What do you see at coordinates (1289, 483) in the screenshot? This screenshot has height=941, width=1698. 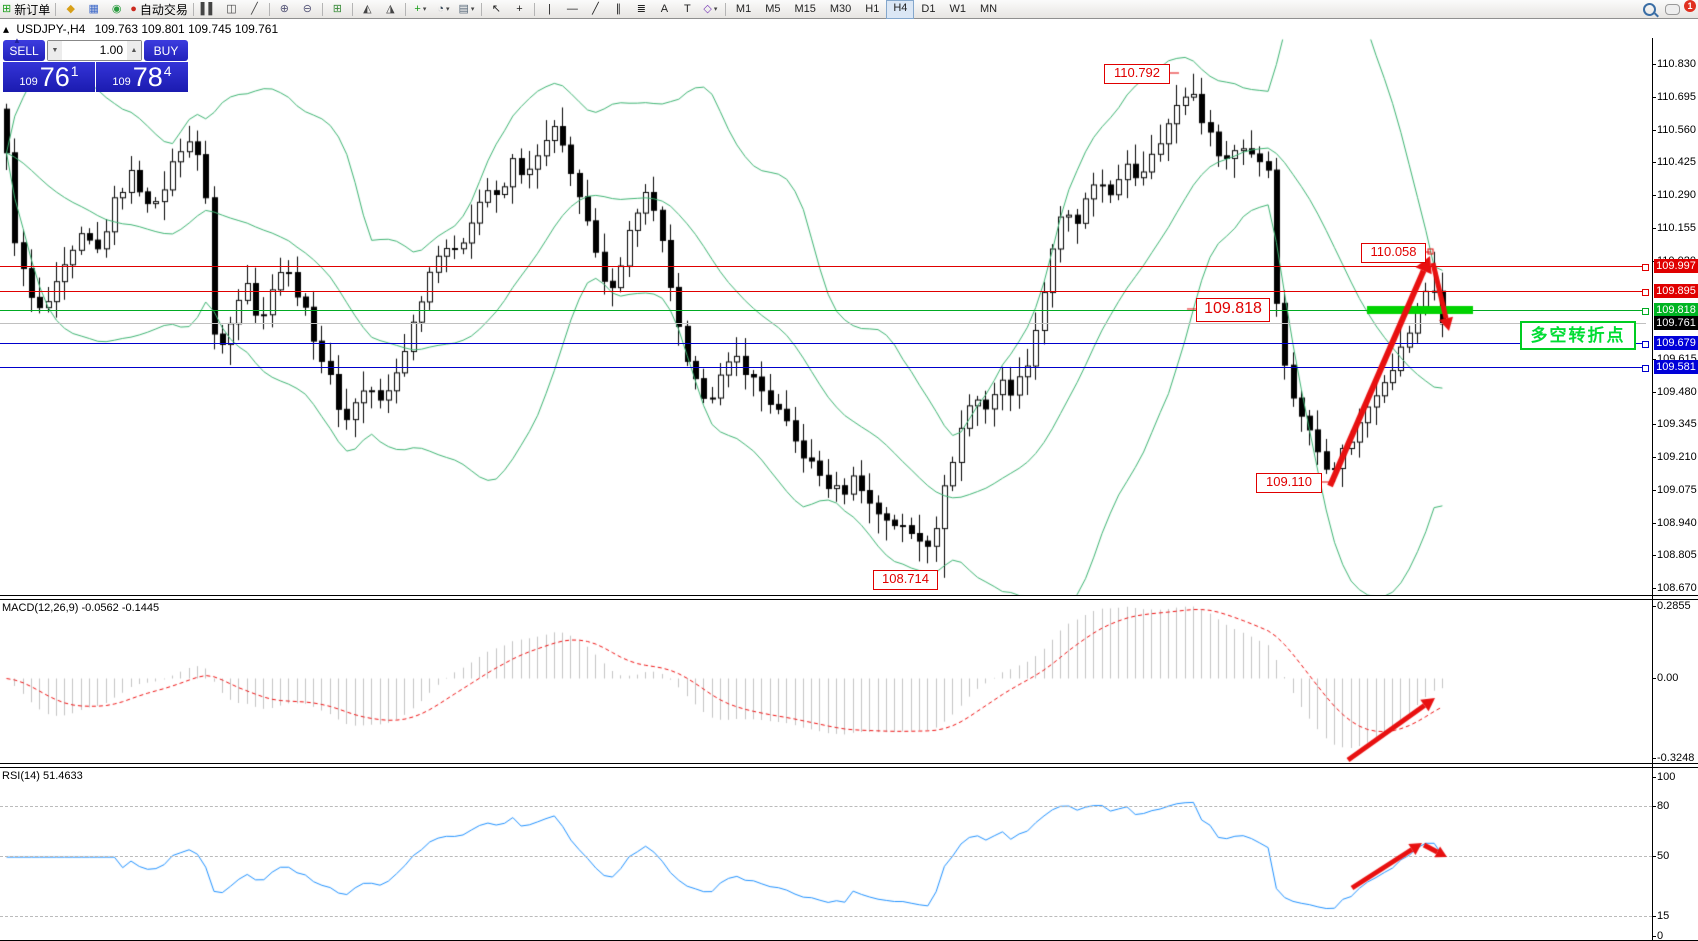 I see `price-annotation-109.110: 109.110` at bounding box center [1289, 483].